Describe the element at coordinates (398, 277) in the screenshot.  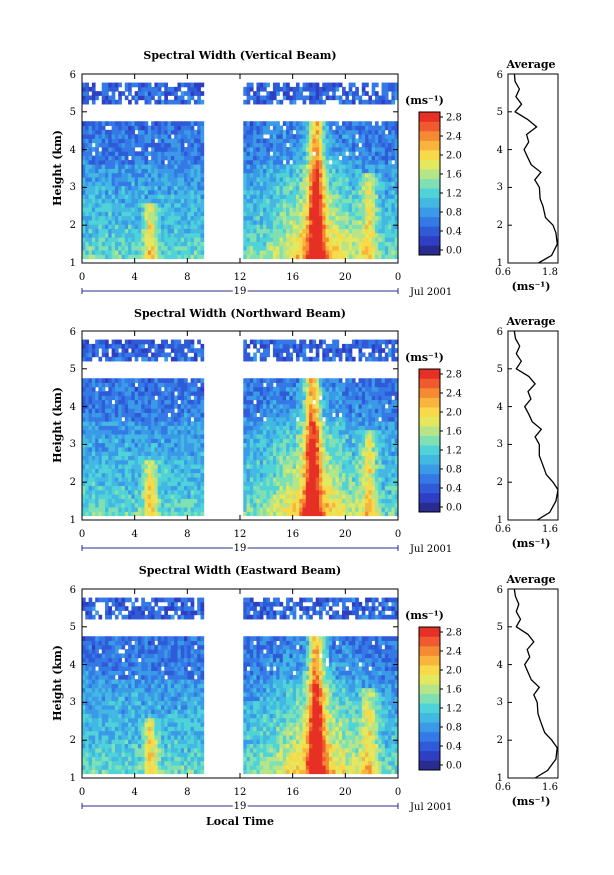
I see `x-tick-label: 0` at that location.